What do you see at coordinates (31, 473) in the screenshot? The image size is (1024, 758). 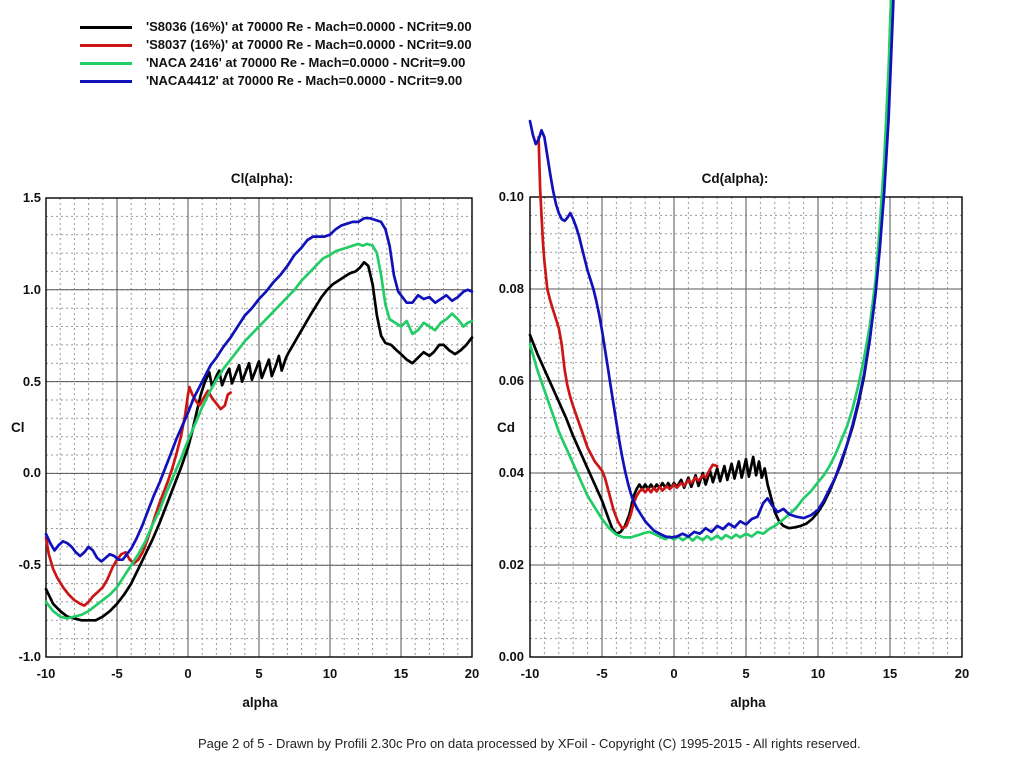 I see `cl-y-tick-label: 0.0` at bounding box center [31, 473].